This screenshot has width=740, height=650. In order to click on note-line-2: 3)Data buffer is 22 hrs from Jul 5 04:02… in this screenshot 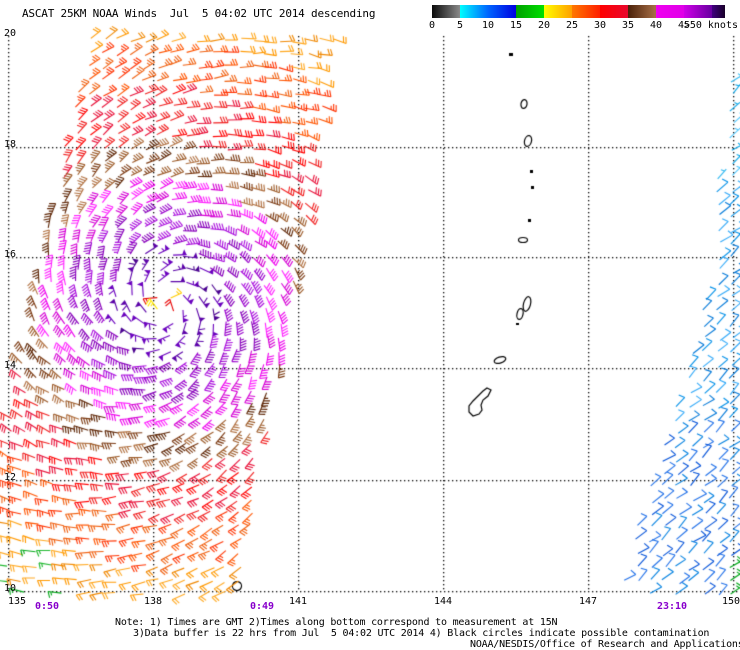, I will do `click(421, 633)`.